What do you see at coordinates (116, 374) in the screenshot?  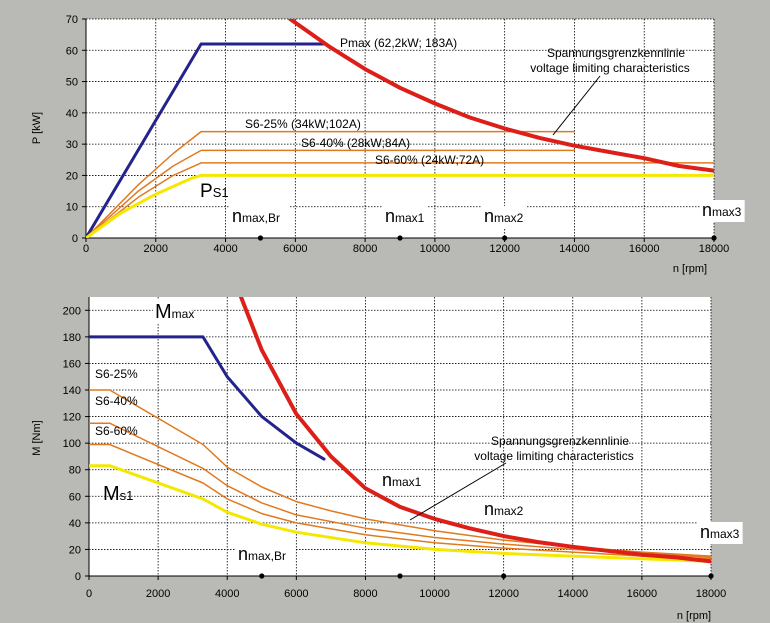 I see `label-s6-25: S6-25%` at bounding box center [116, 374].